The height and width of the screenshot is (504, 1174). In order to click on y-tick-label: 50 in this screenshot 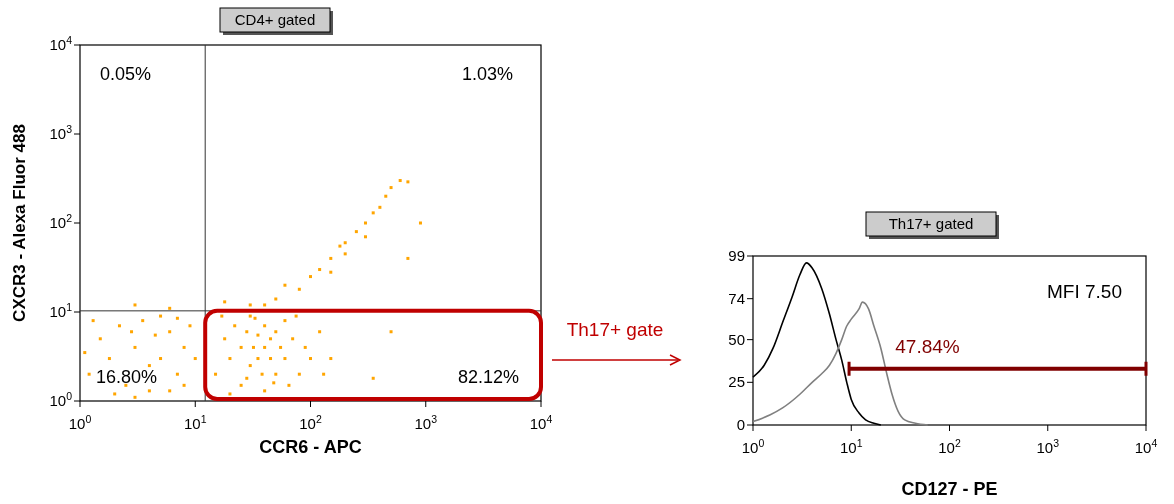, I will do `click(736, 339)`.